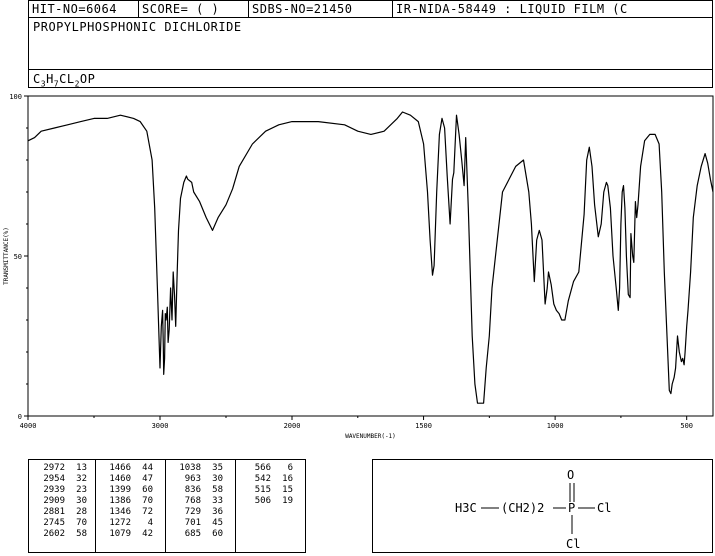 The height and width of the screenshot is (556, 715). I want to click on peak-column: 566 6 542 16 515 15 506 19, so click(267, 485).